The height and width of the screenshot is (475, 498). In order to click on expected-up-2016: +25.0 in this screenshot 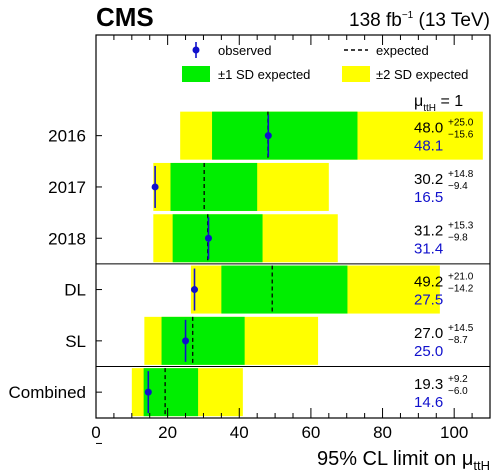, I will do `click(461, 123)`.